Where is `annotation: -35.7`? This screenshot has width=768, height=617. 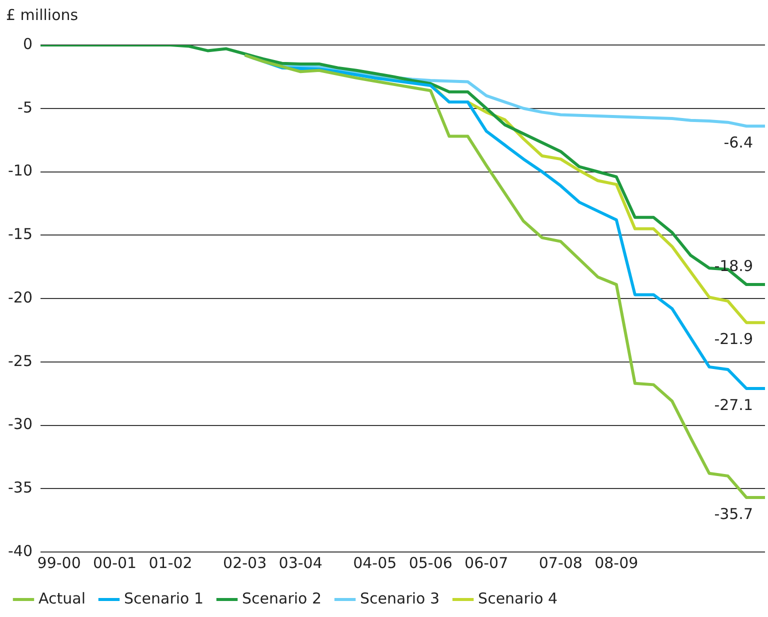
annotation: -35.7 is located at coordinates (733, 513).